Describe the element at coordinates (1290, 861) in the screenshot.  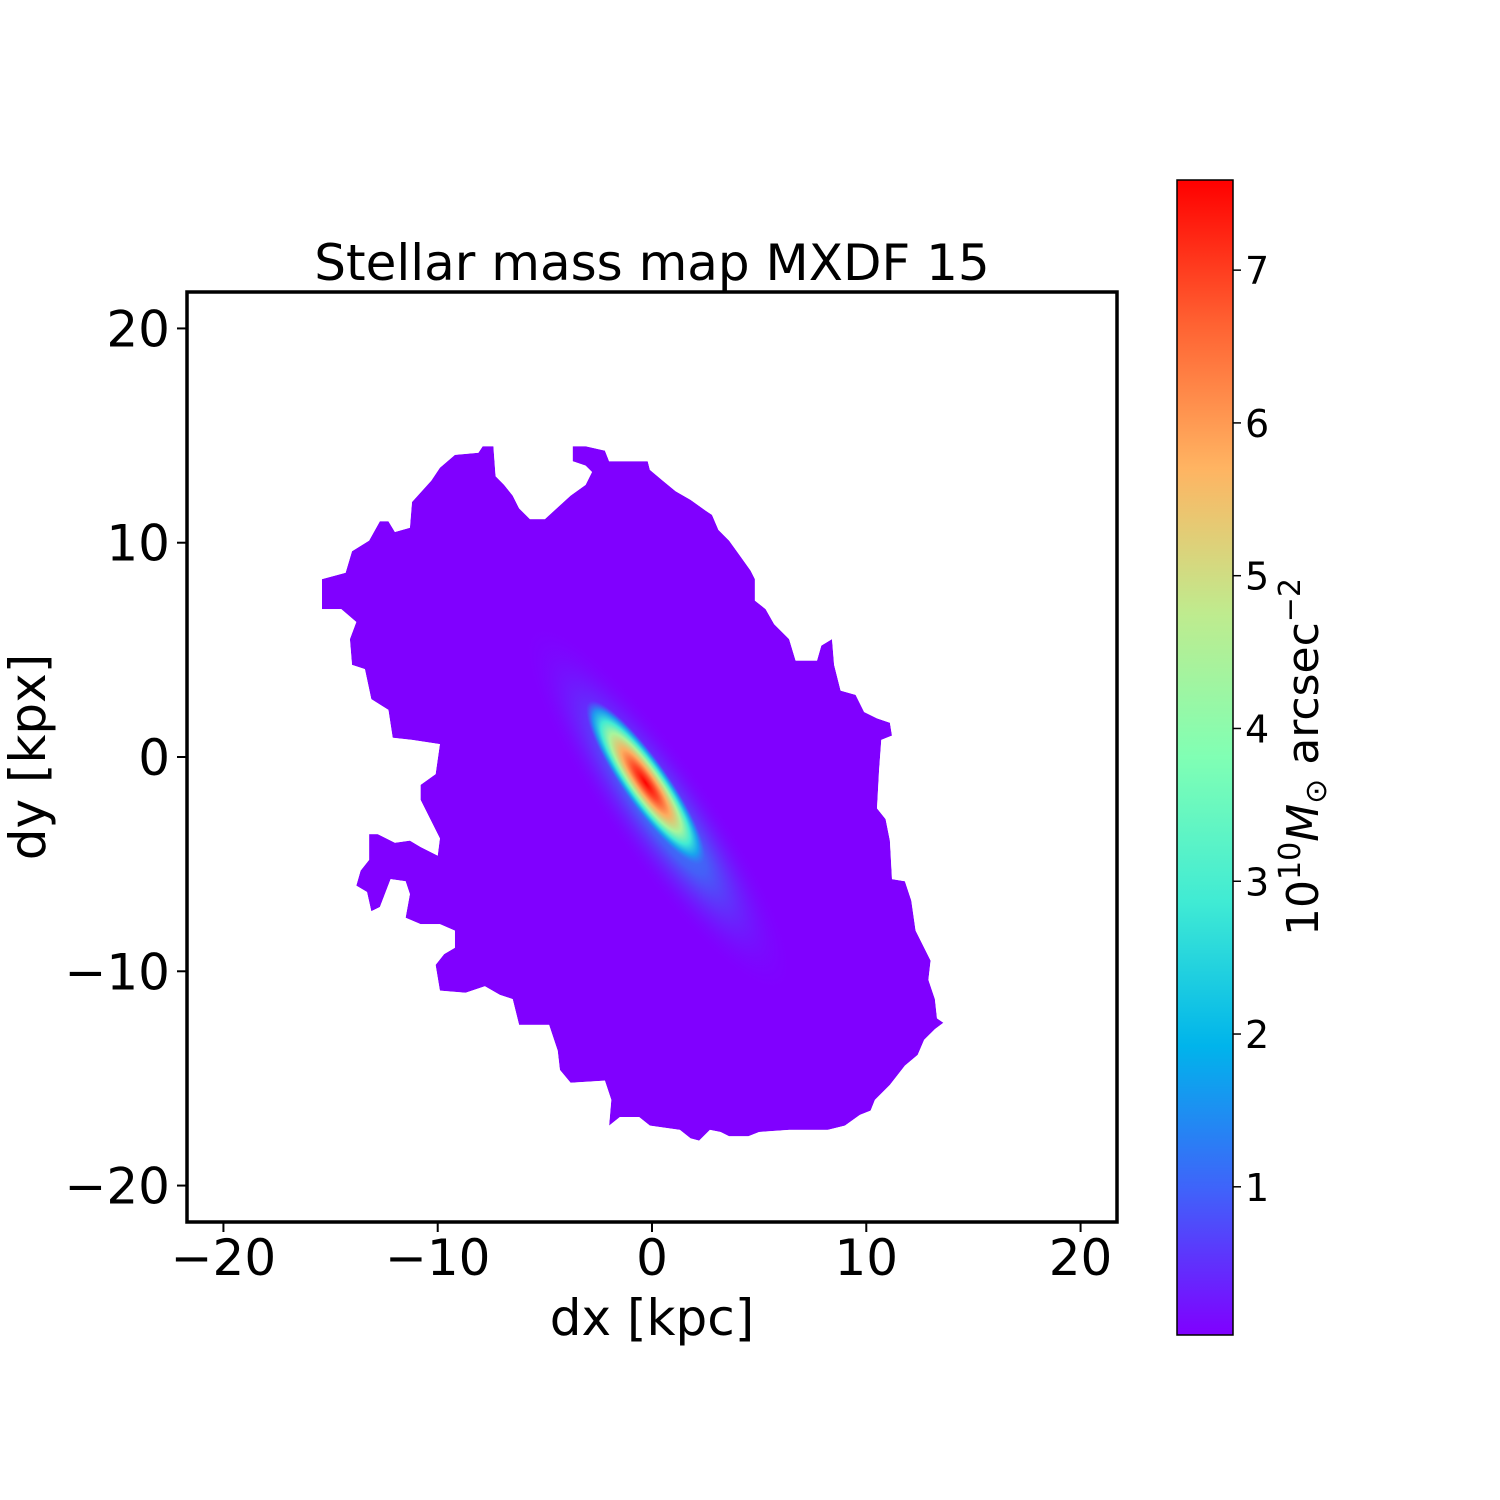
I see `colorbar-label-exp: 10` at that location.